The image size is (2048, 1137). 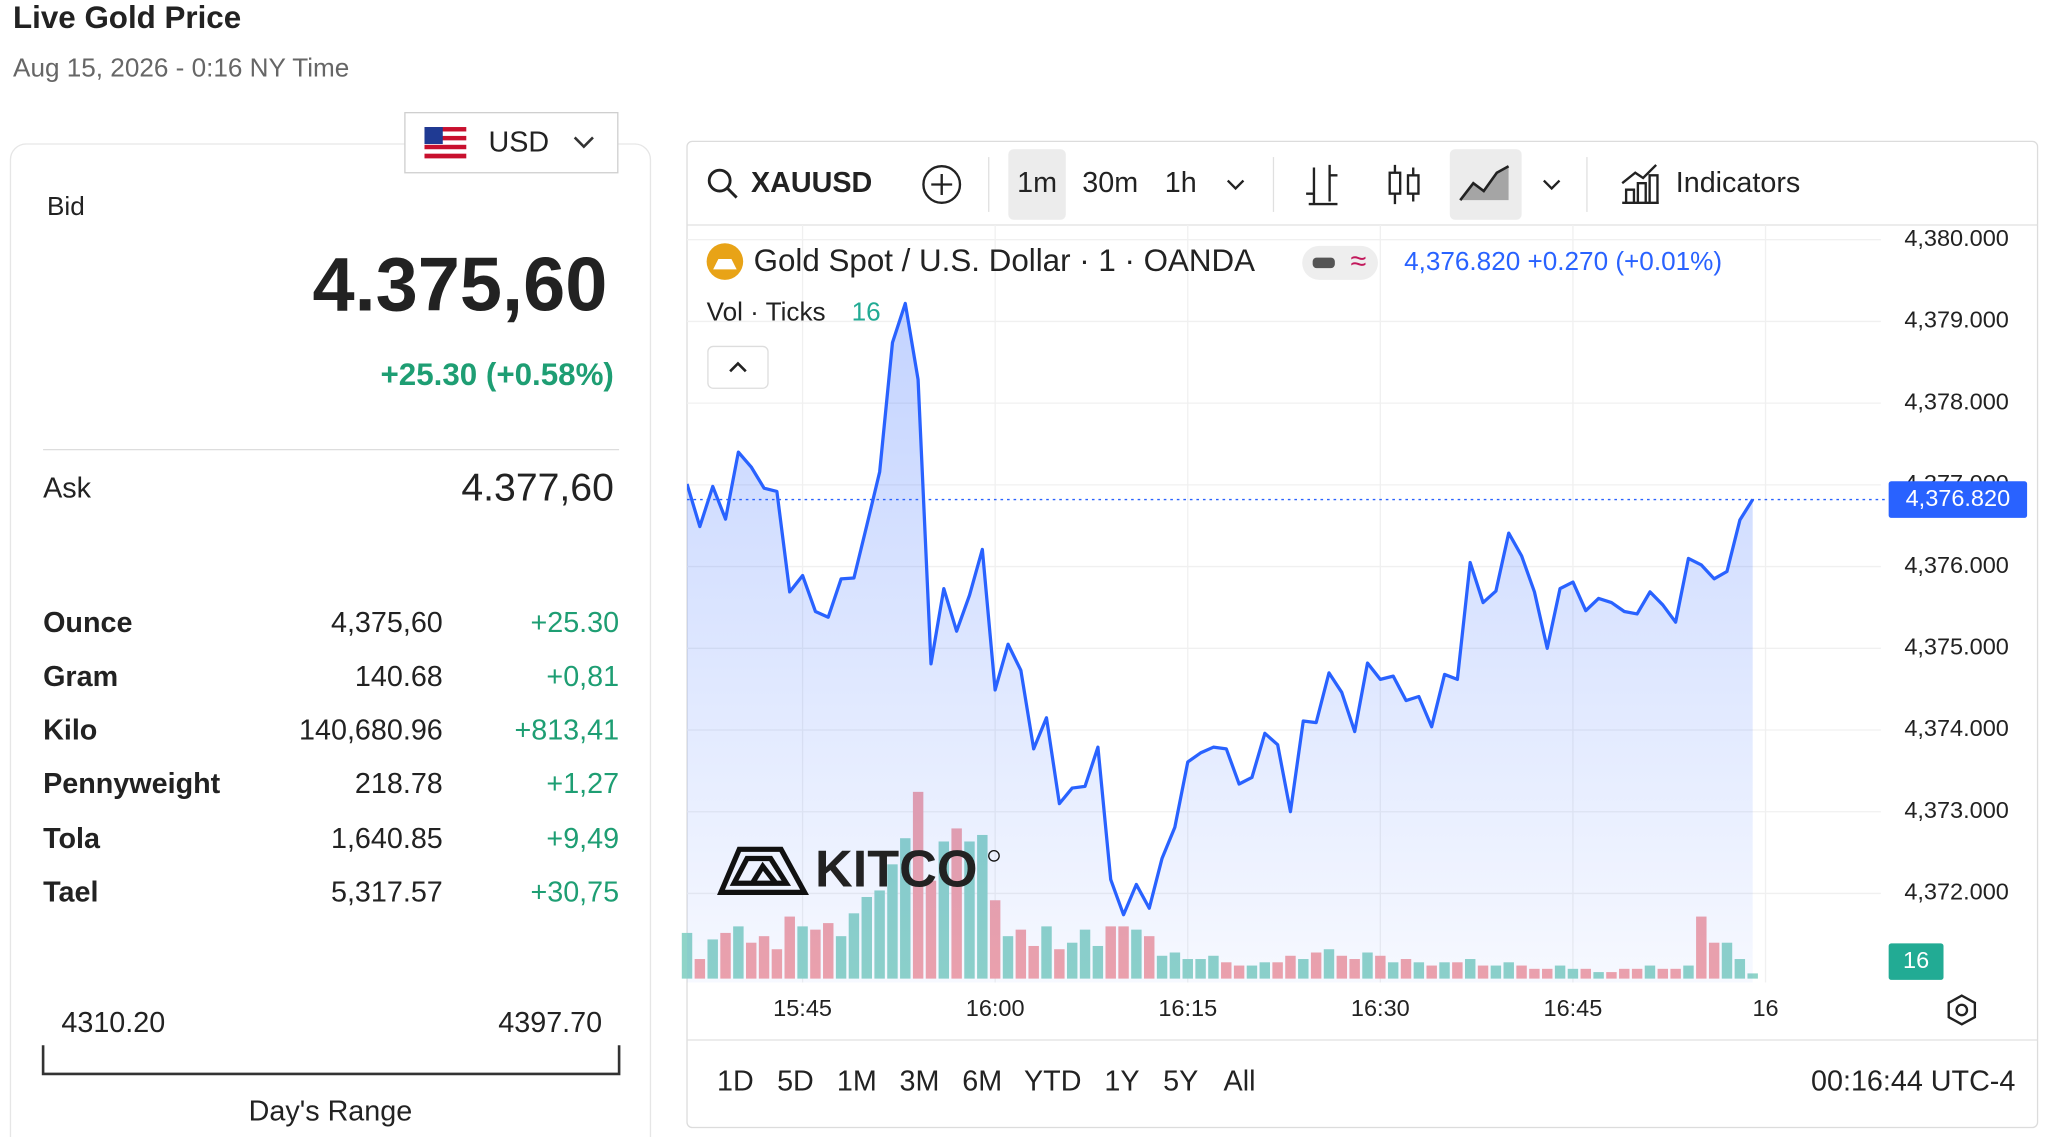 What do you see at coordinates (331, 1060) in the screenshot?
I see `range-bar` at bounding box center [331, 1060].